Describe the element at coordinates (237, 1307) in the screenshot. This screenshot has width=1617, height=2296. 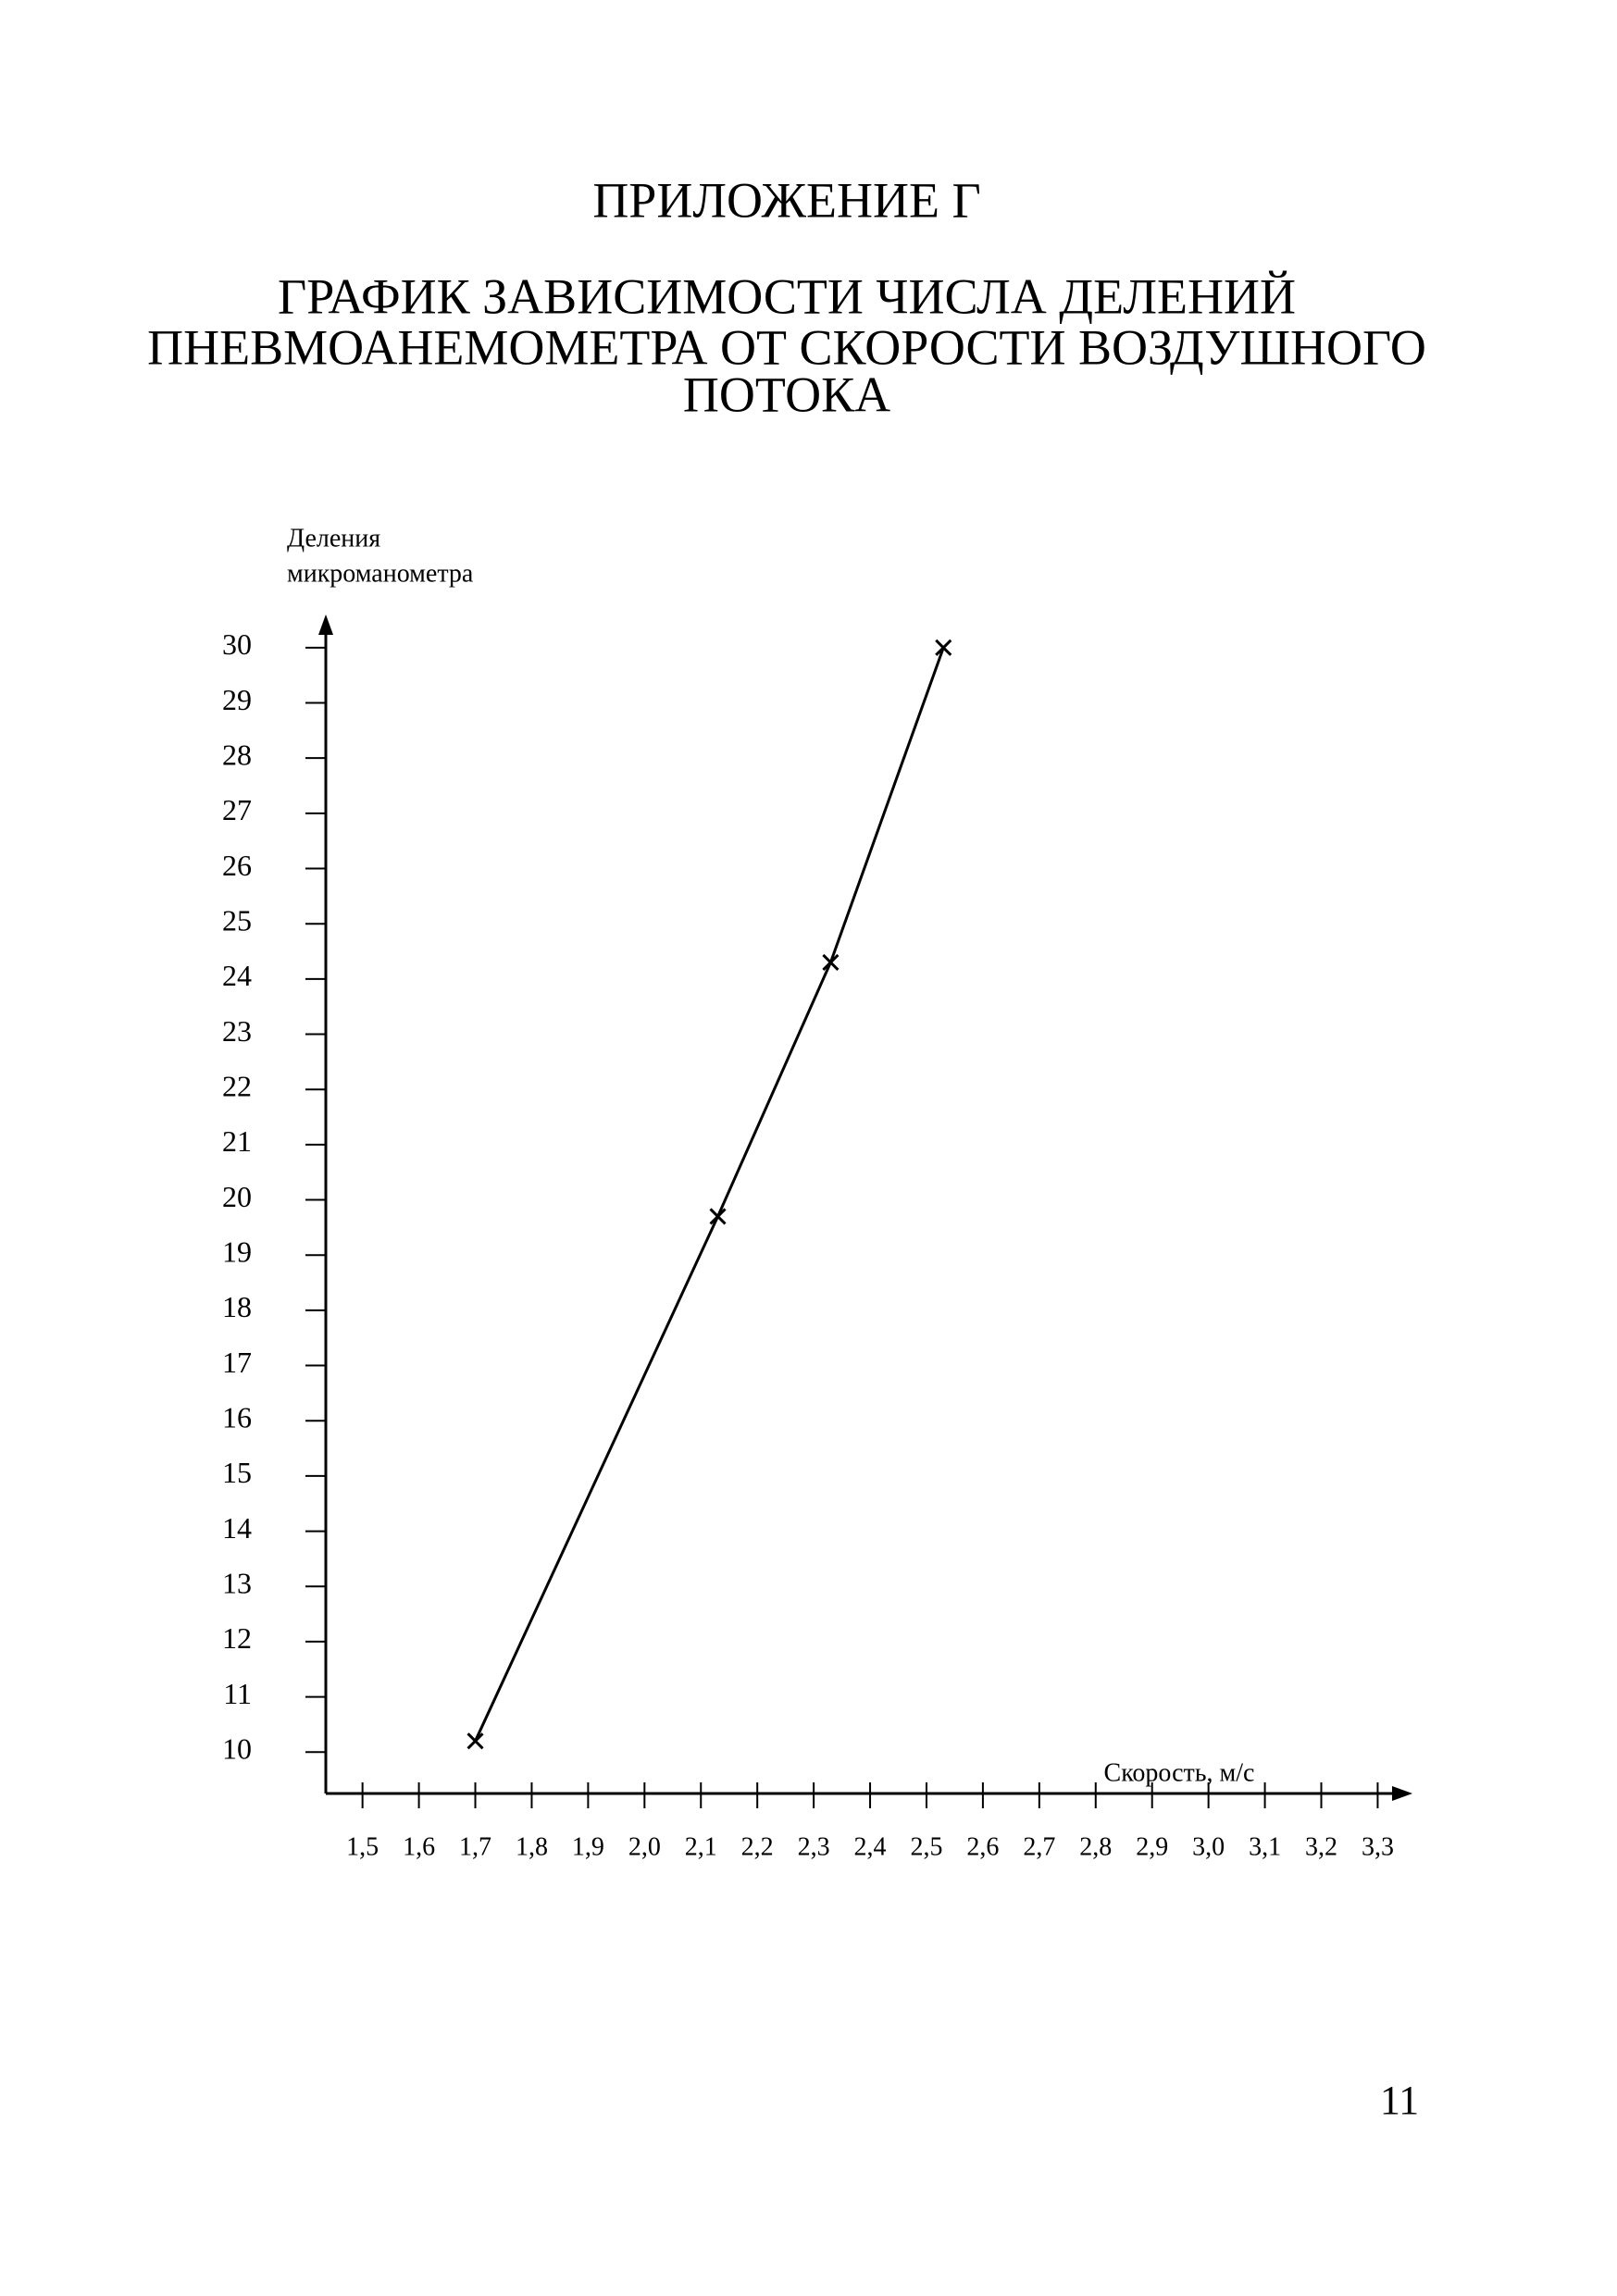
I see `y-tick-label: 18` at that location.